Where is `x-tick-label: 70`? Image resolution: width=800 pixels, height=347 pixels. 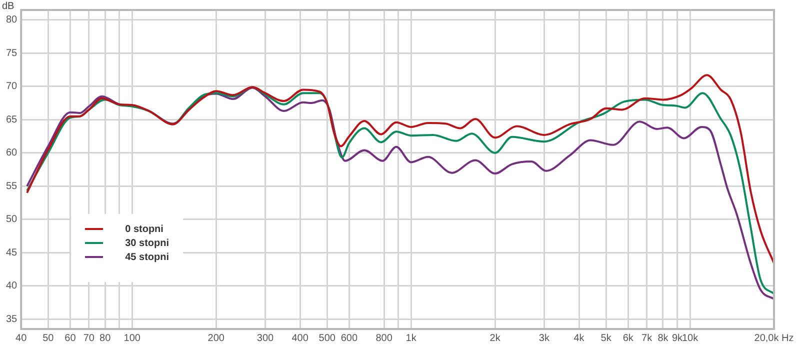
x-tick-label: 70 is located at coordinates (89, 338).